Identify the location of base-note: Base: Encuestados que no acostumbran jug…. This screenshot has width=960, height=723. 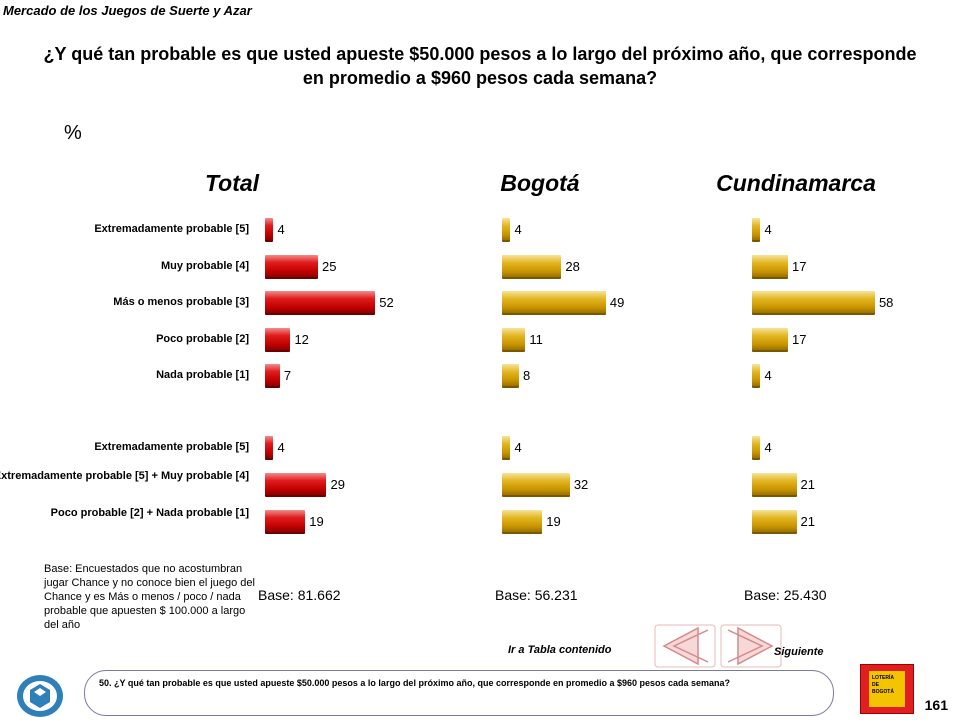
(149, 597).